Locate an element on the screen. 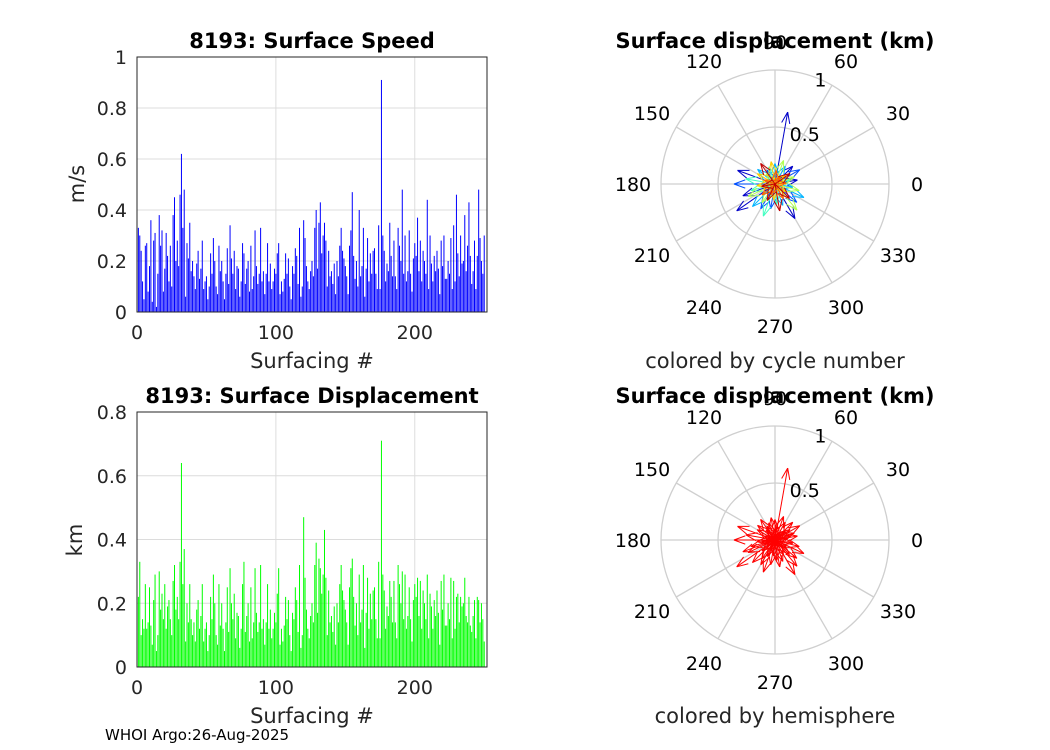 This screenshot has height=750, width=1050. polar-cycle-title: Surface displacement (km) is located at coordinates (774, 41).